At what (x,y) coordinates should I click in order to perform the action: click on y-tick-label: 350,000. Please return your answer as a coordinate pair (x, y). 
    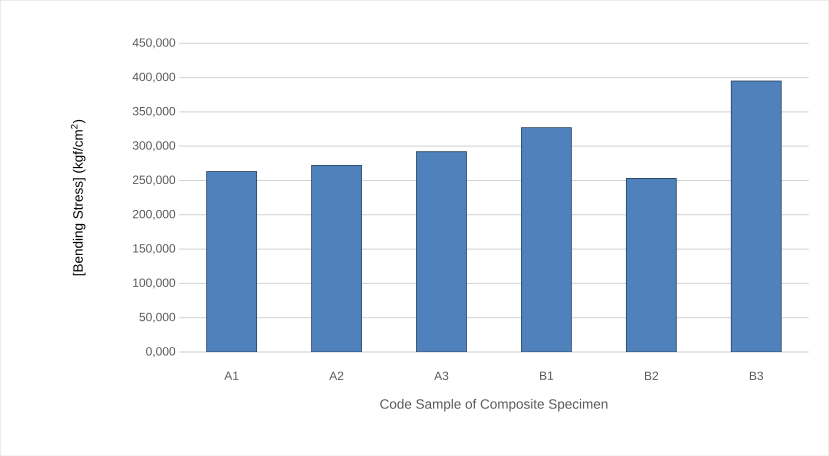
    Looking at the image, I should click on (154, 111).